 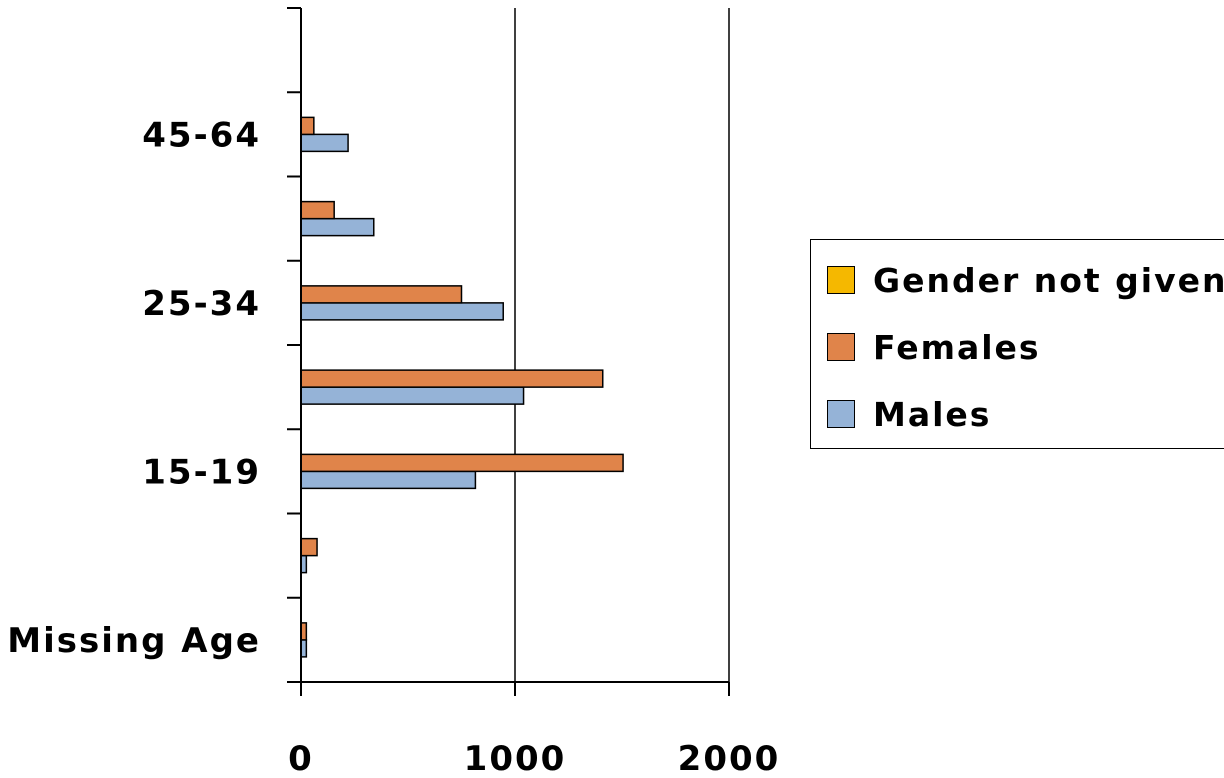 I want to click on legend-item-males: Males, so click(x=909, y=414).